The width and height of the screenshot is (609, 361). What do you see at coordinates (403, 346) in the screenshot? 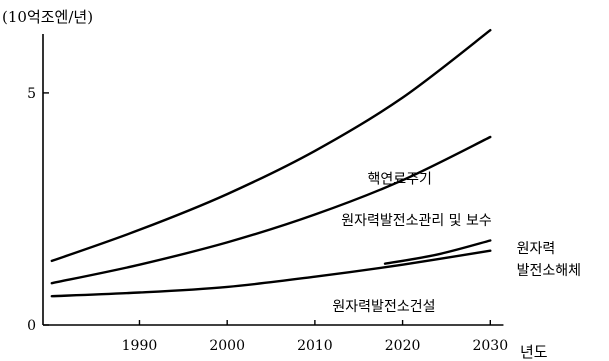
I see `x-tick-label: 2020` at bounding box center [403, 346].